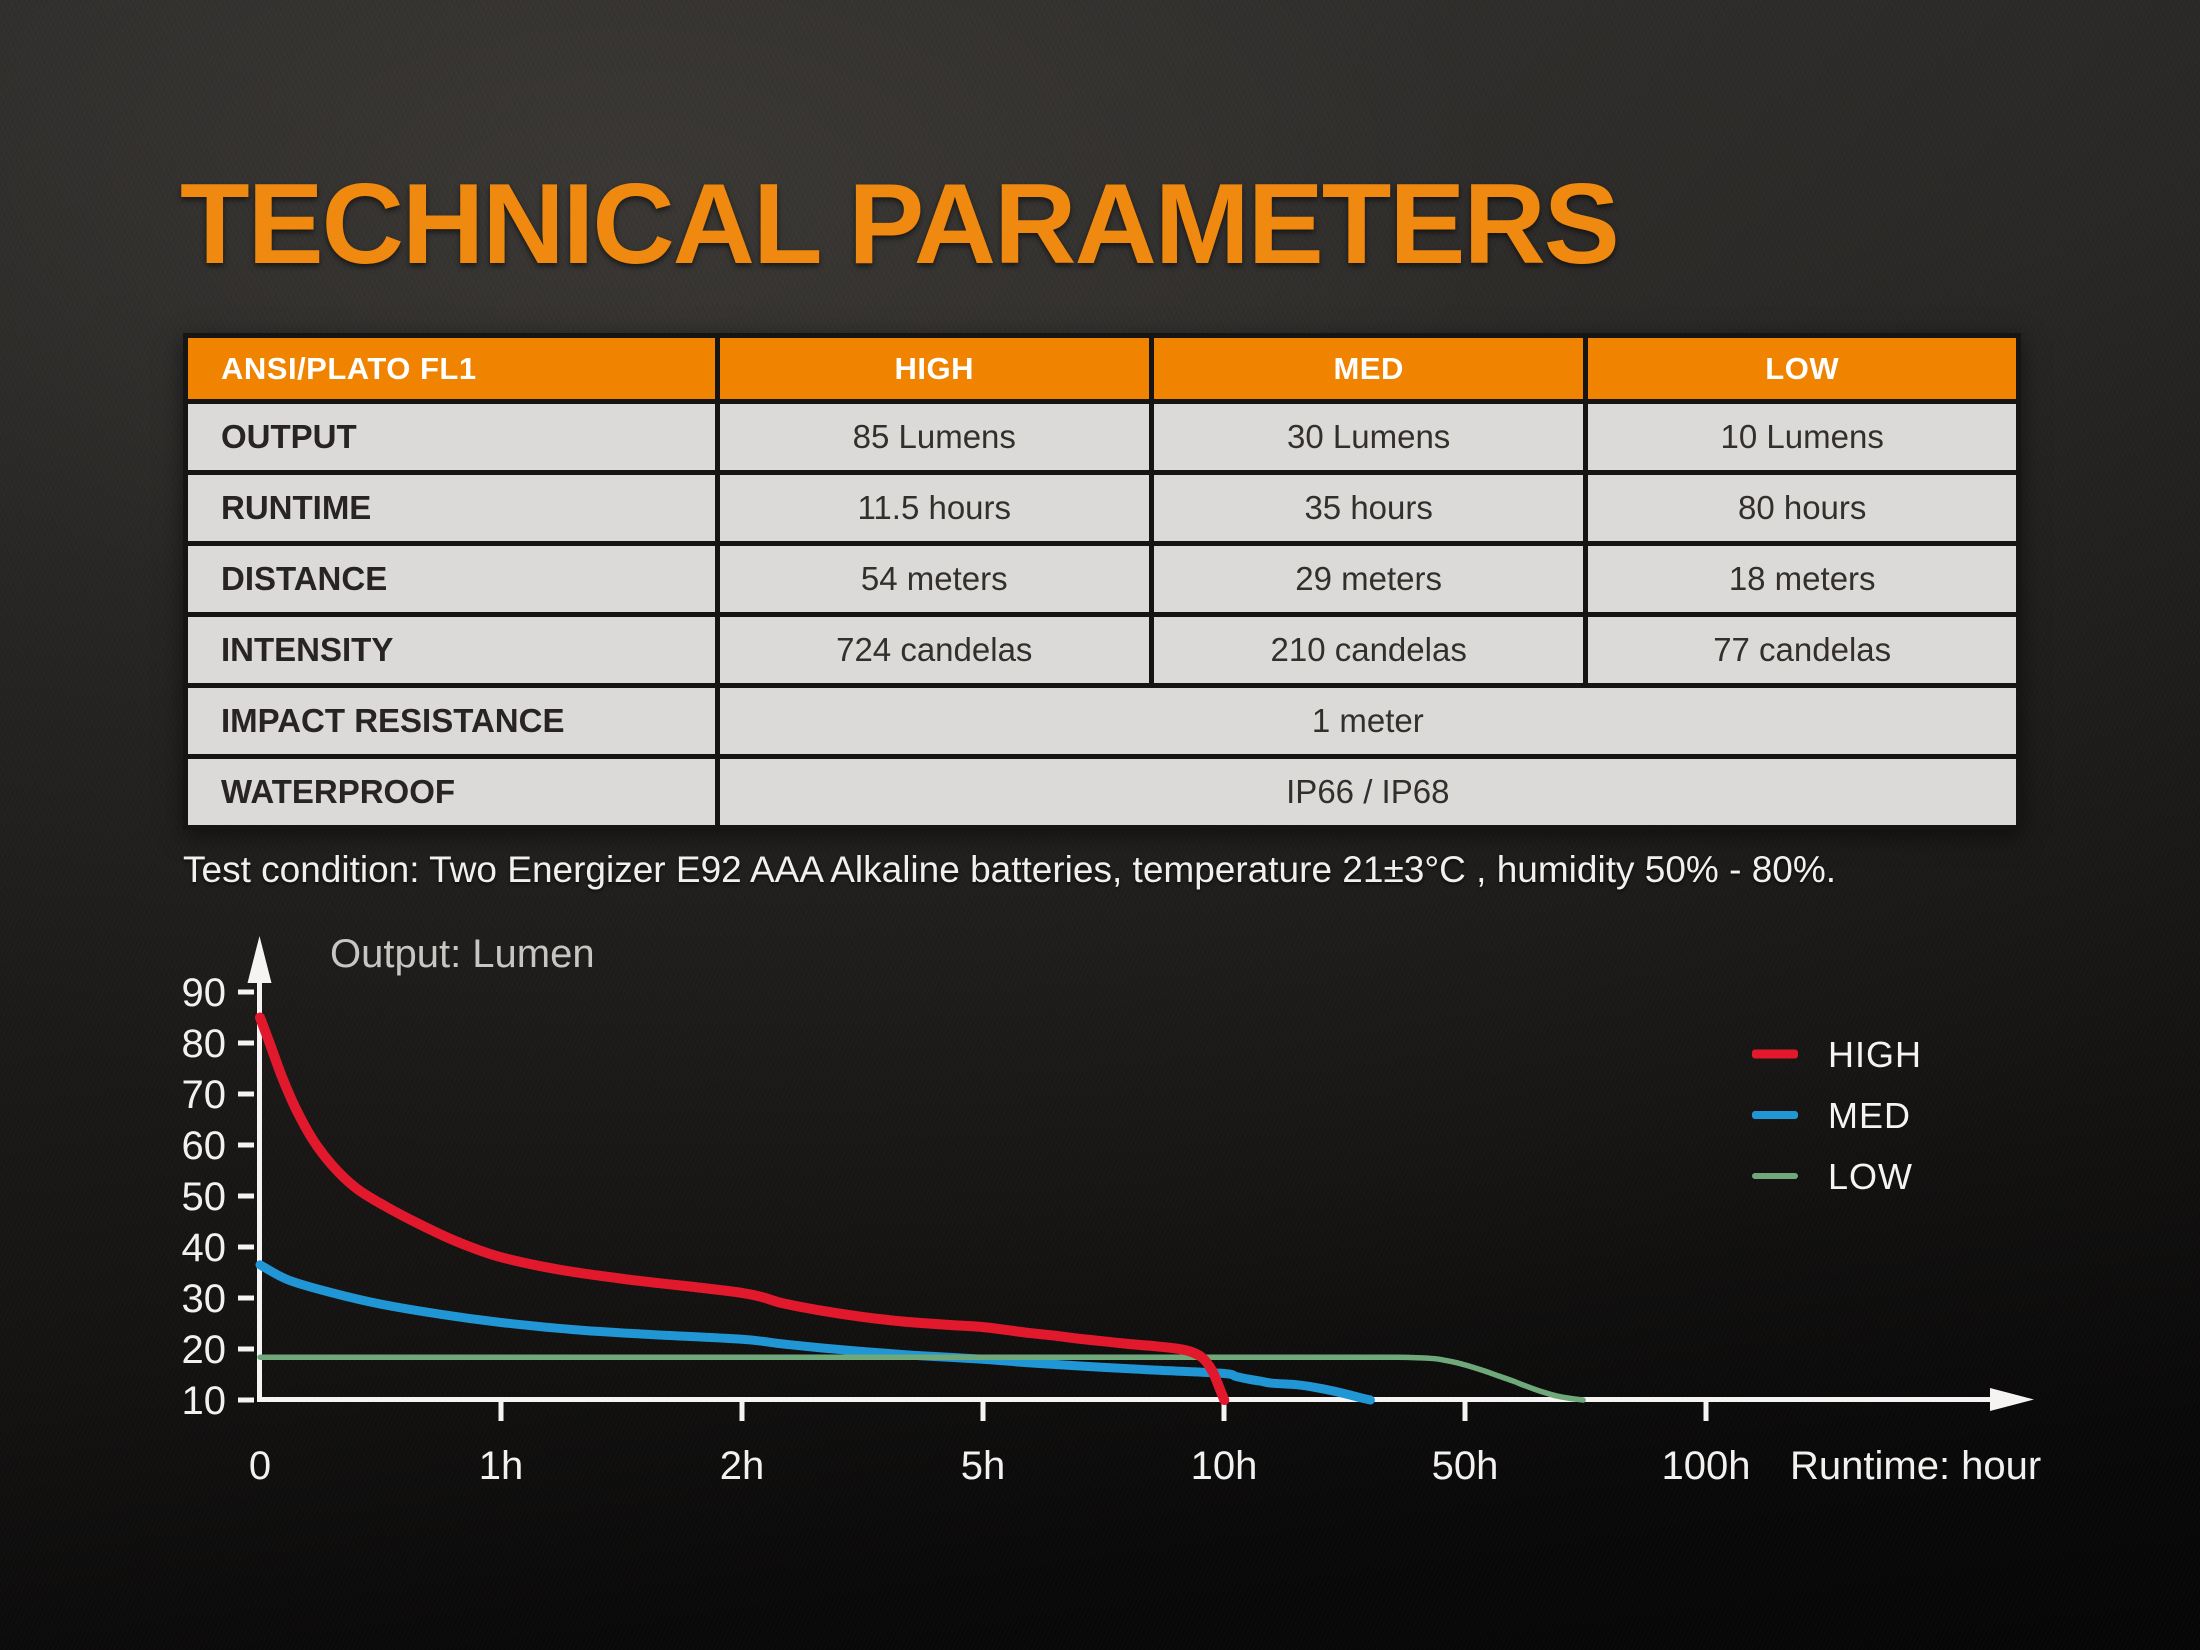 The image size is (2200, 1650). I want to click on row-value: 18 meters, so click(1802, 579).